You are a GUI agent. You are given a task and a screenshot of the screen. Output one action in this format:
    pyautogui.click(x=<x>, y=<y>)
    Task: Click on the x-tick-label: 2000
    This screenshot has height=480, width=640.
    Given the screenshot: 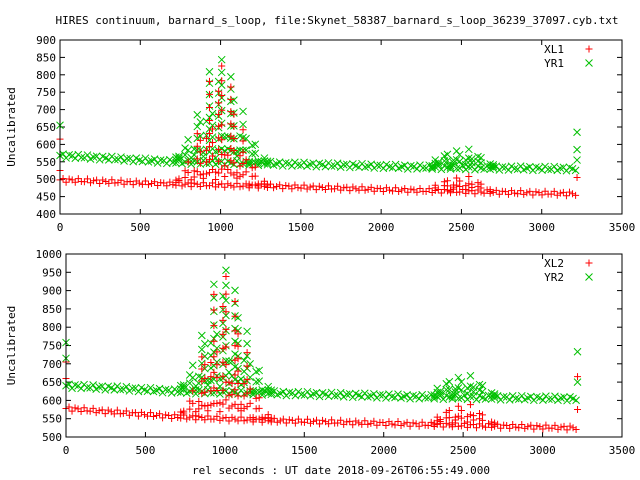 What is the action you would take?
    pyautogui.click(x=383, y=450)
    